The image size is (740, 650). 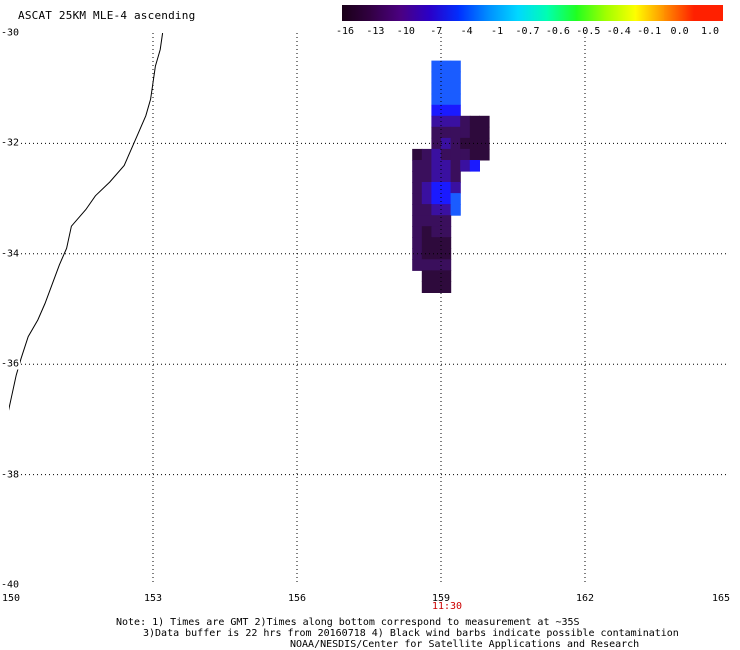 I want to click on latitude-label: -38, so click(x=11, y=475).